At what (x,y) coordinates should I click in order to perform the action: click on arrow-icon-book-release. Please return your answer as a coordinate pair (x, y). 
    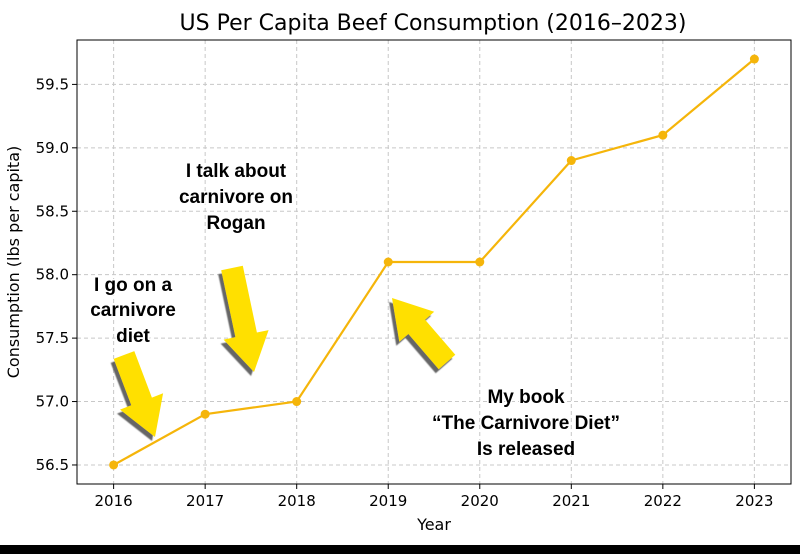
    Looking at the image, I should click on (424, 334).